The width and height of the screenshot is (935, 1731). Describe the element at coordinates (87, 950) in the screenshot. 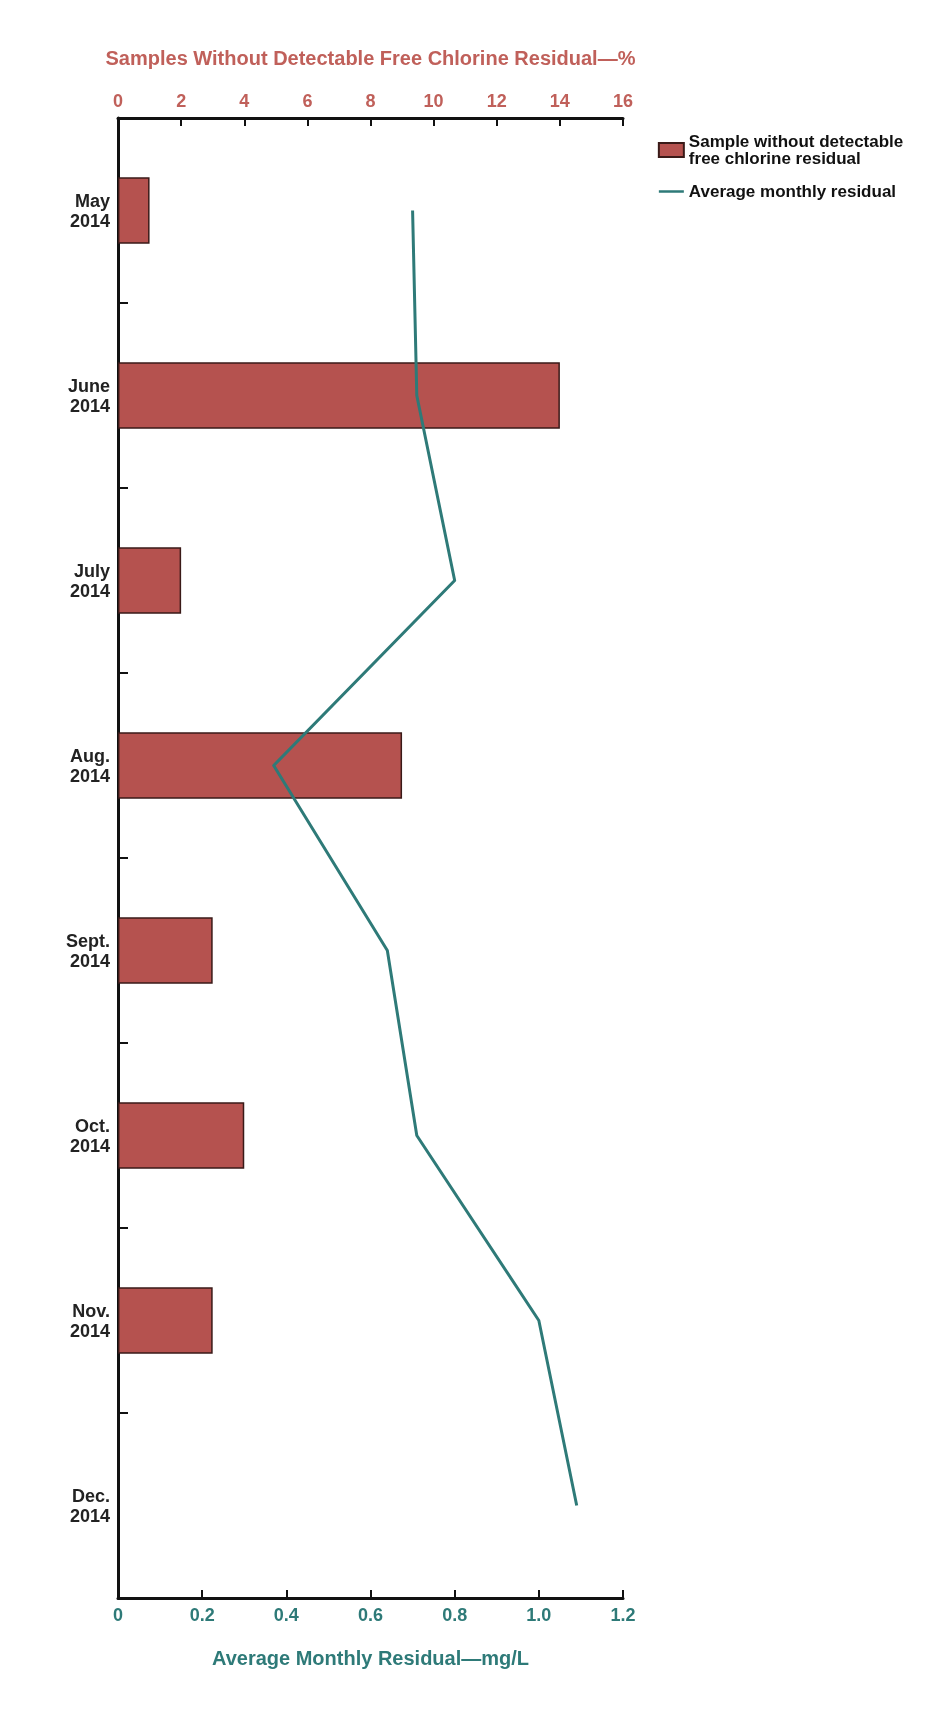

I see `y-tick-label: Sept. 2014` at that location.